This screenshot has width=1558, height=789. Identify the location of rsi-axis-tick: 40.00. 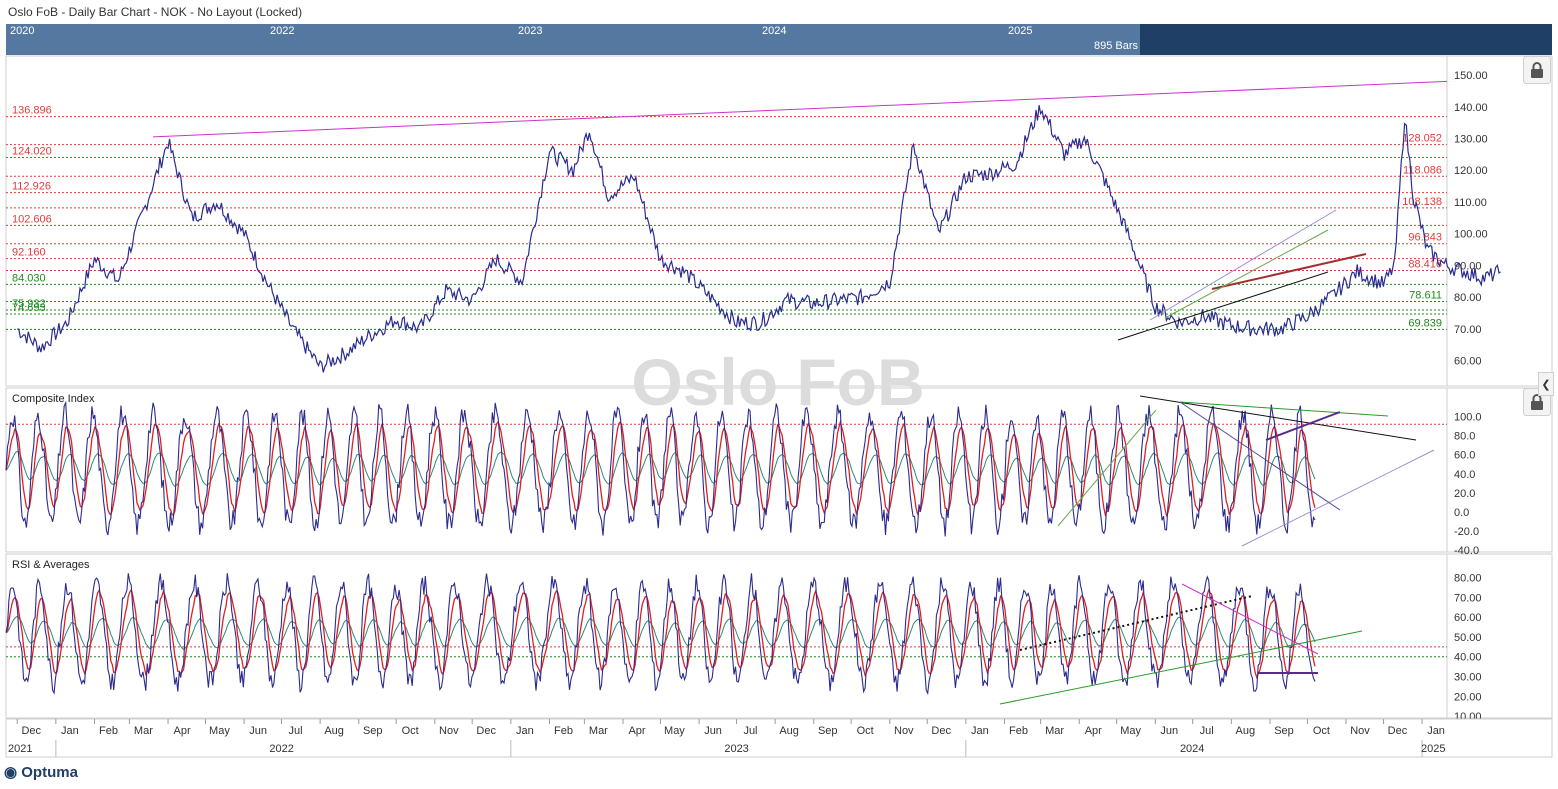
(1468, 658).